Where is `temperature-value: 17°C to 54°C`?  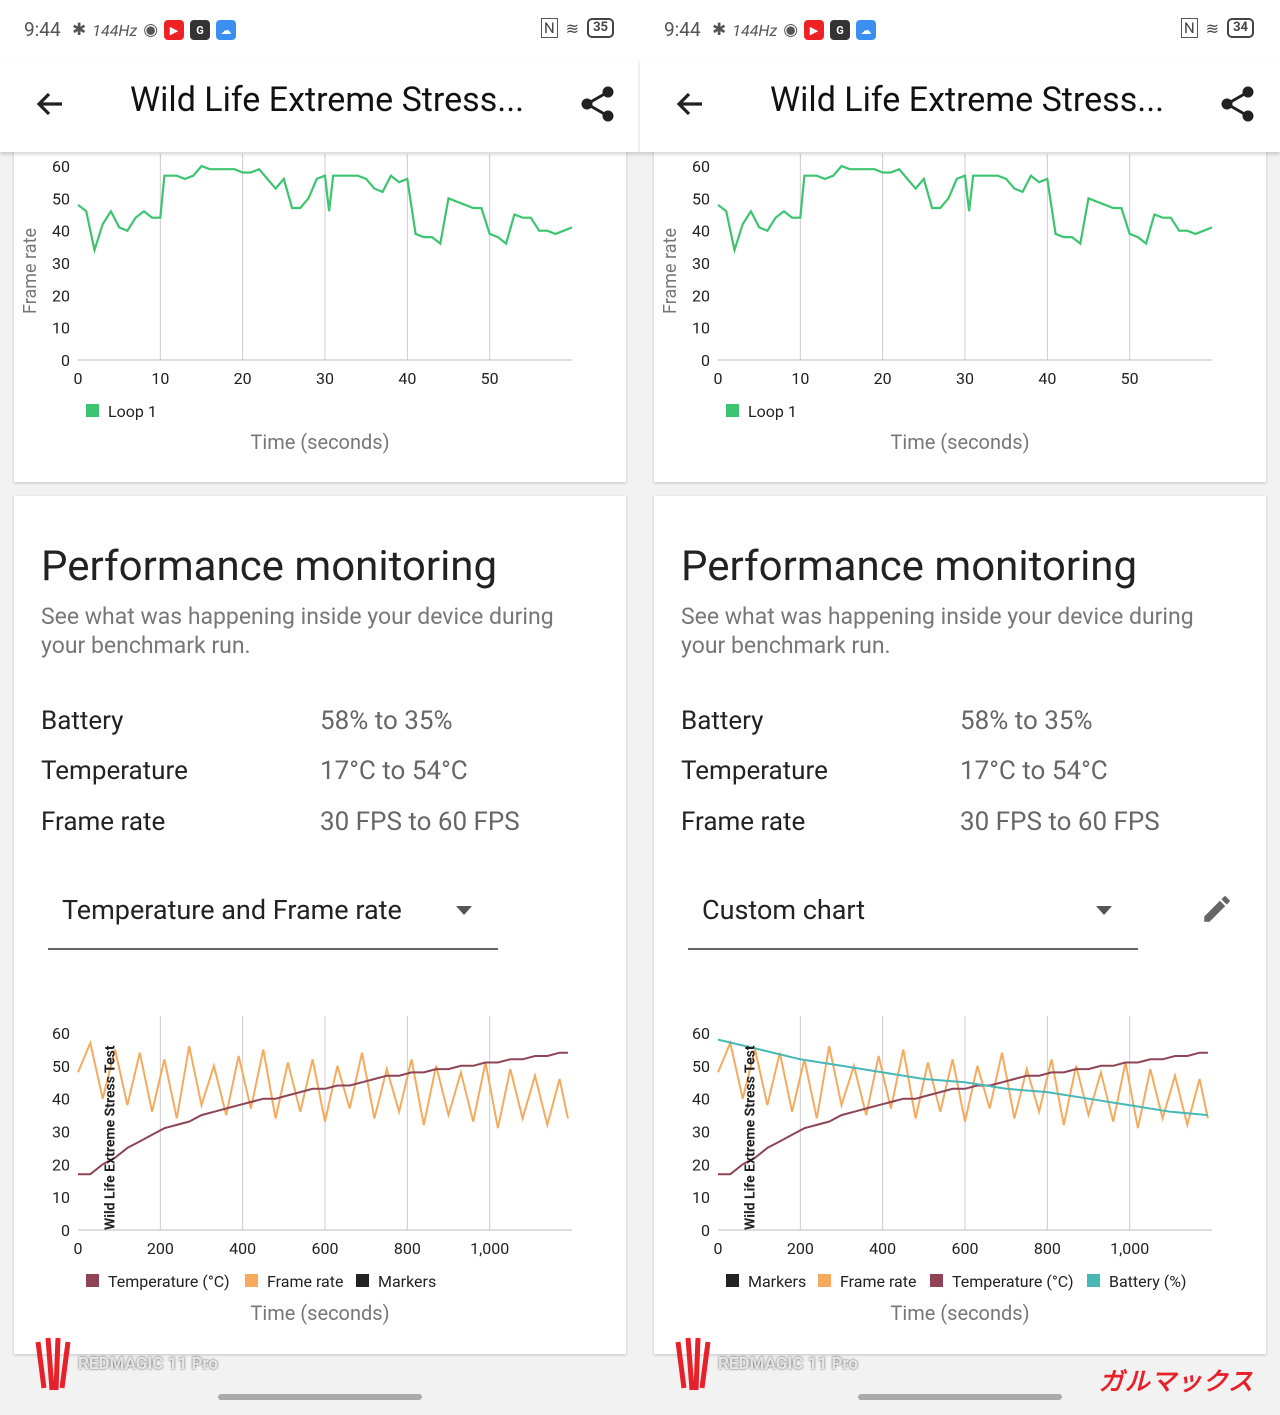 temperature-value: 17°C to 54°C is located at coordinates (394, 771).